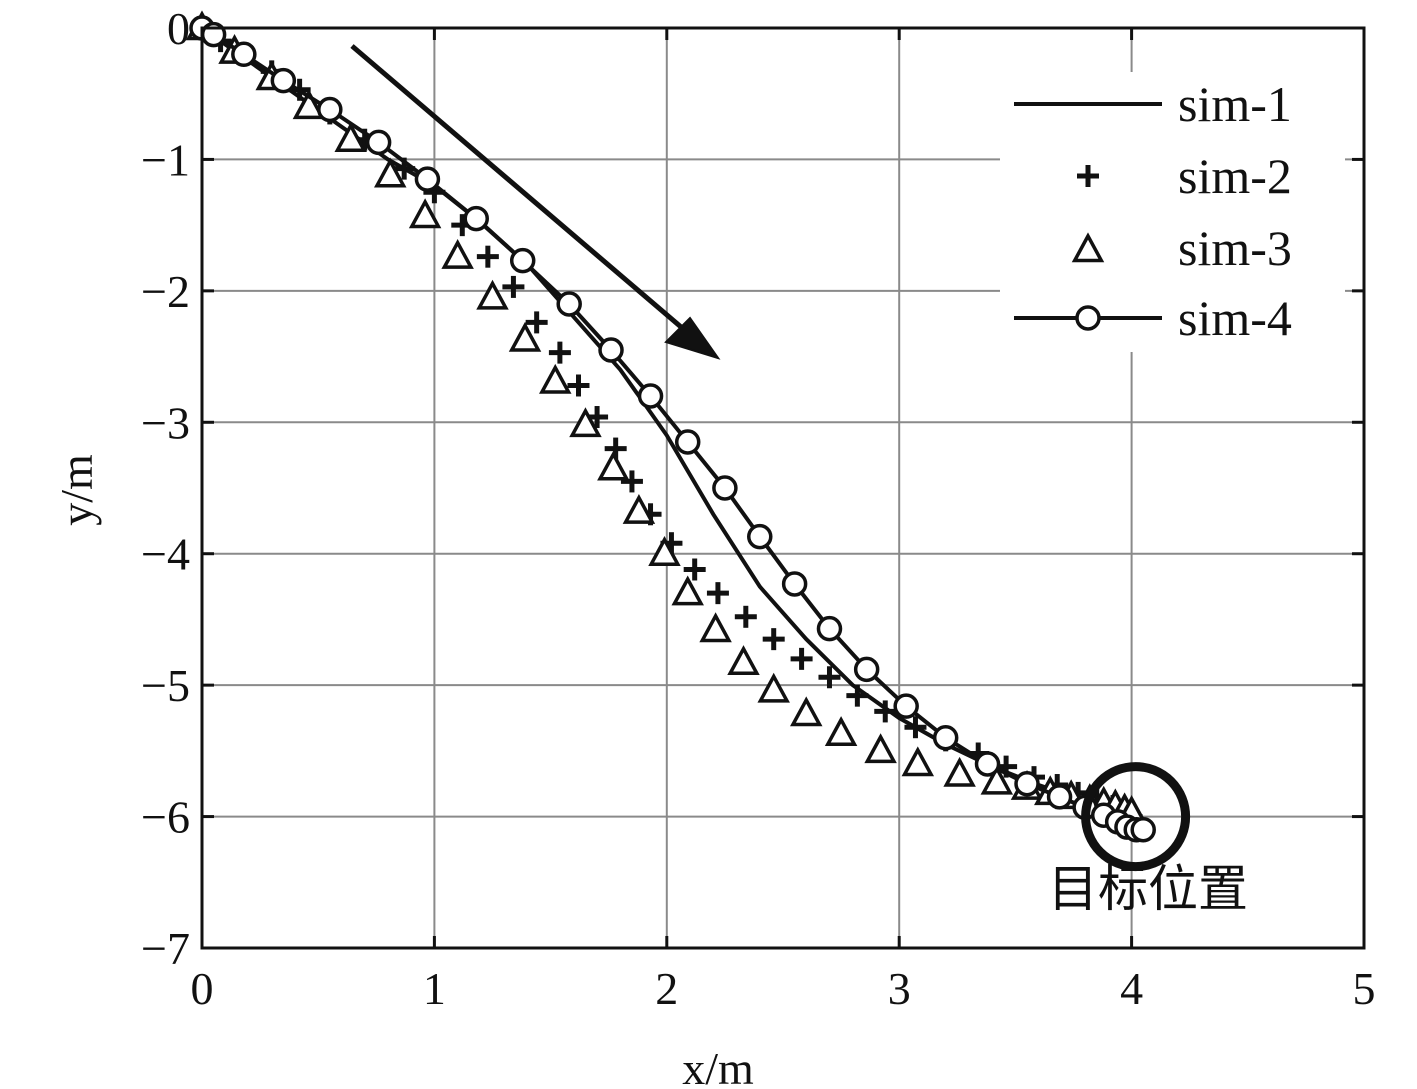 The width and height of the screenshot is (1417, 1089). Describe the element at coordinates (1235, 318) in the screenshot. I see `legend-label: sim-4` at that location.